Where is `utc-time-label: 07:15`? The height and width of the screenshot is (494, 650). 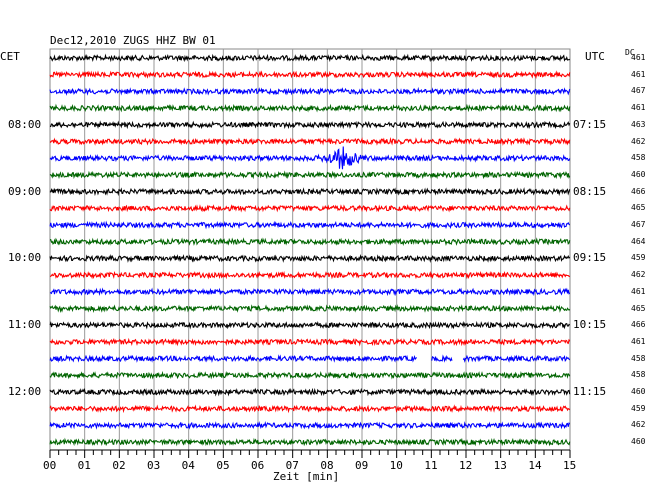
utc-time-label: 07:15 is located at coordinates (590, 124).